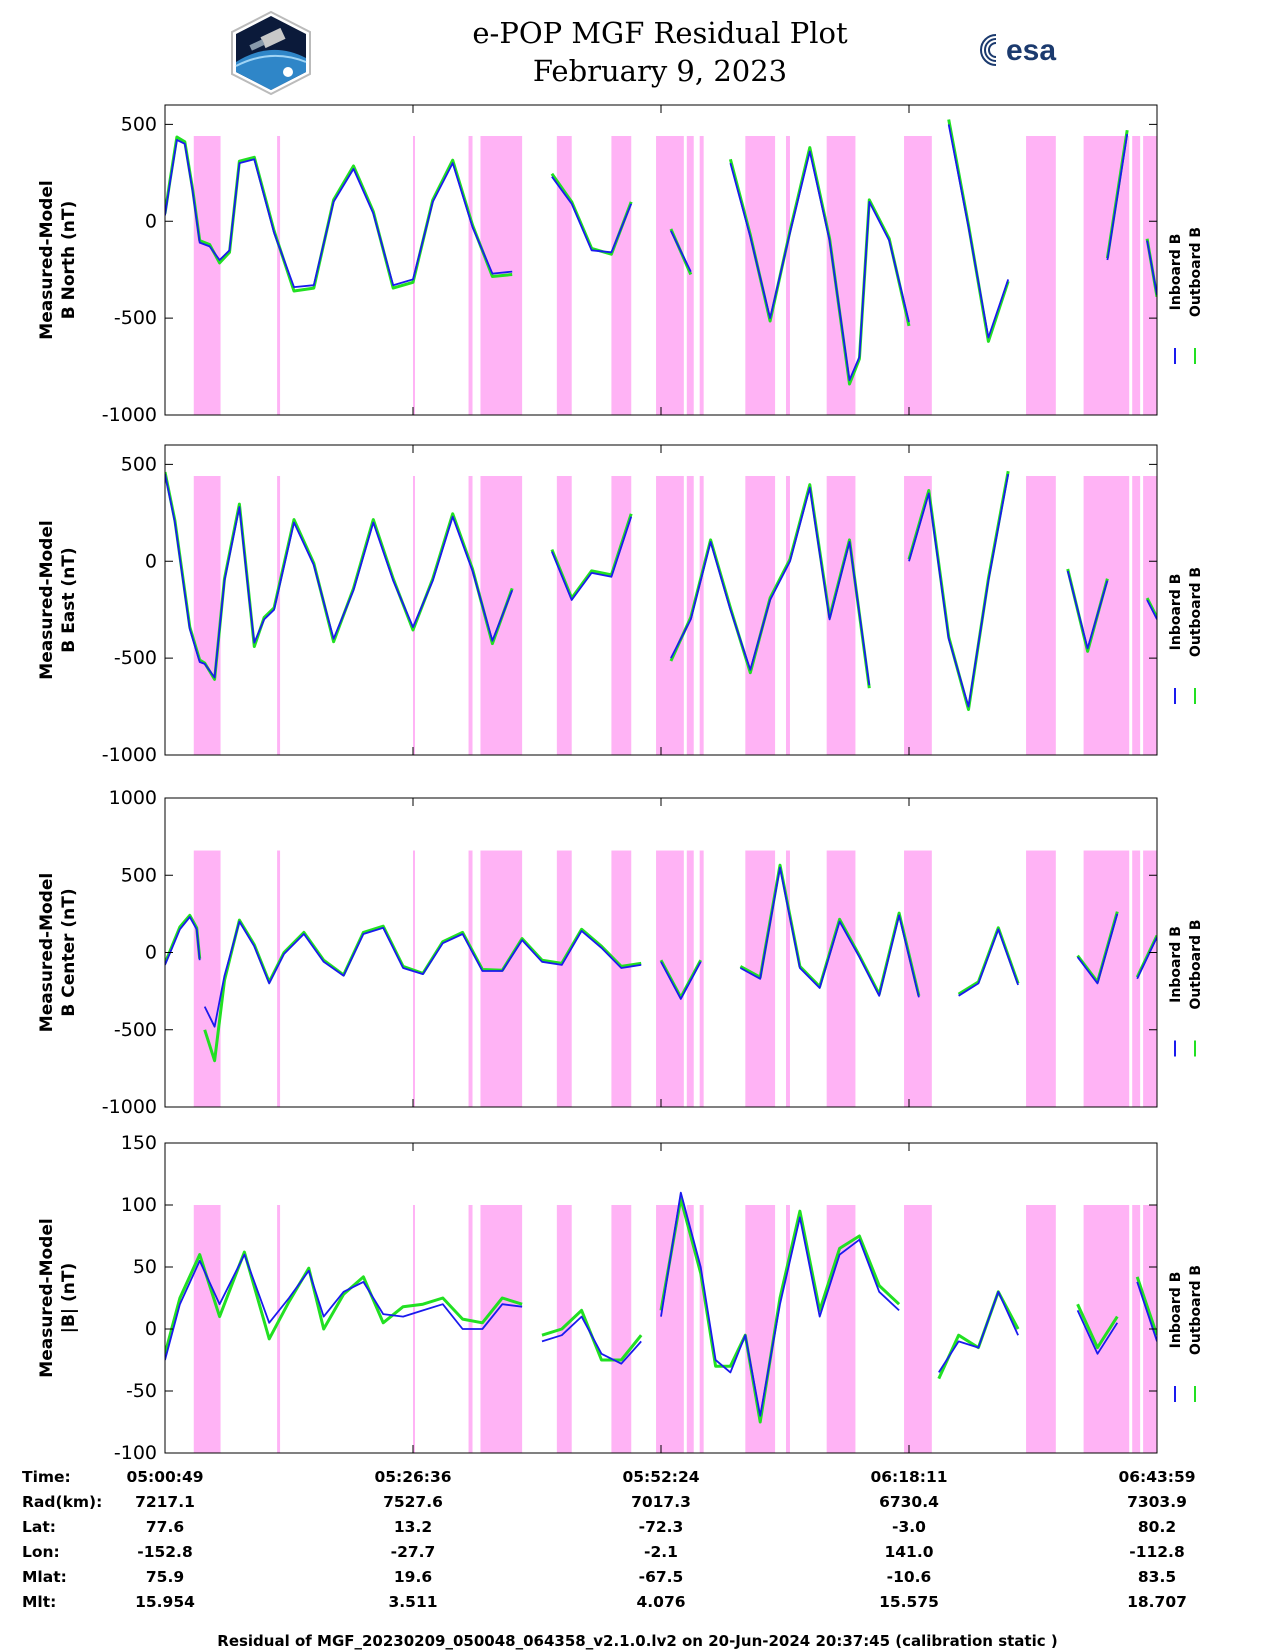  What do you see at coordinates (1031, 50) in the screenshot?
I see `esa-logo-text: esa` at bounding box center [1031, 50].